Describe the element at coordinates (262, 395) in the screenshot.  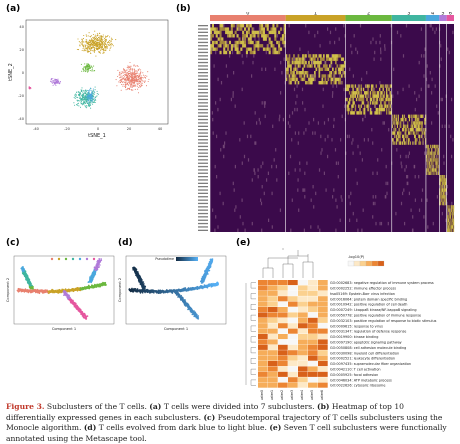
I see `go-column-label: cluster0` at that location.